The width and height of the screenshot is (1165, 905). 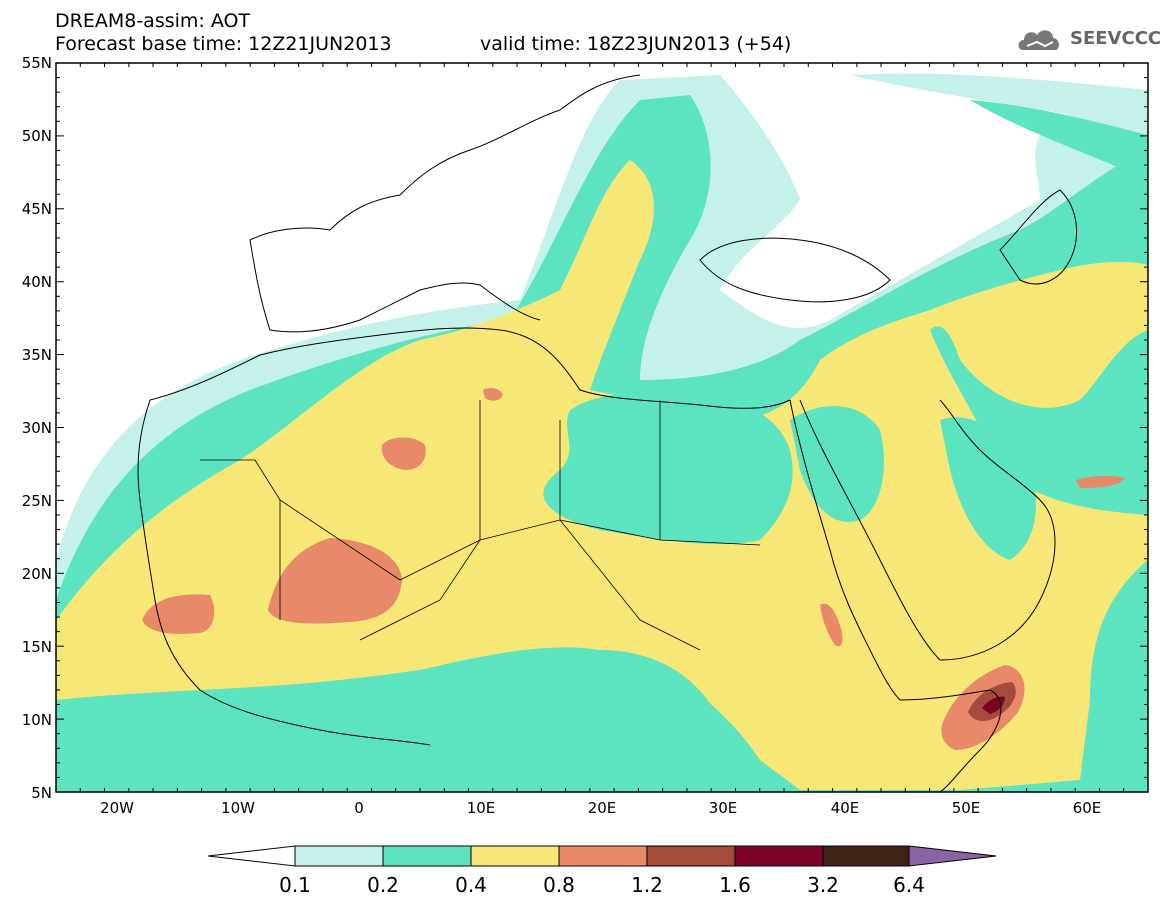 What do you see at coordinates (723, 808) in the screenshot?
I see `lon-label: 30E` at bounding box center [723, 808].